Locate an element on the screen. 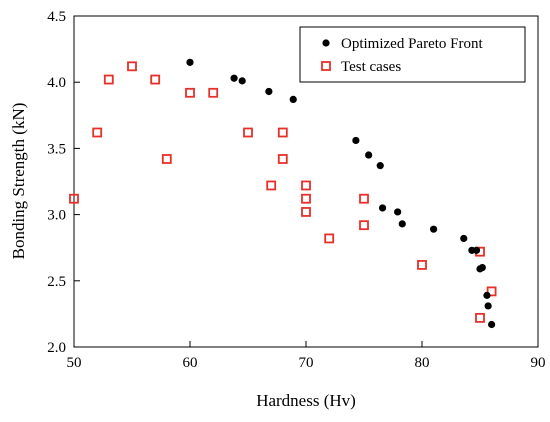 This screenshot has width=550, height=422. x-tick-label: 60 is located at coordinates (190, 363).